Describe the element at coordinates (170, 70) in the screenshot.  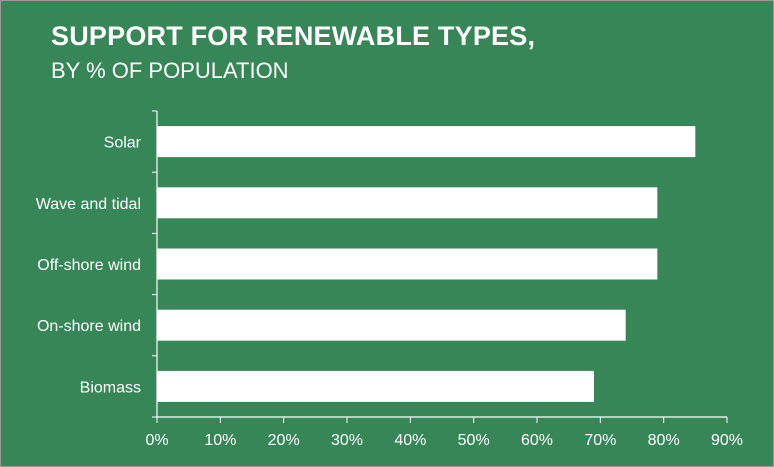
I see `chart-subtitle: BY % OF POPULATION` at that location.